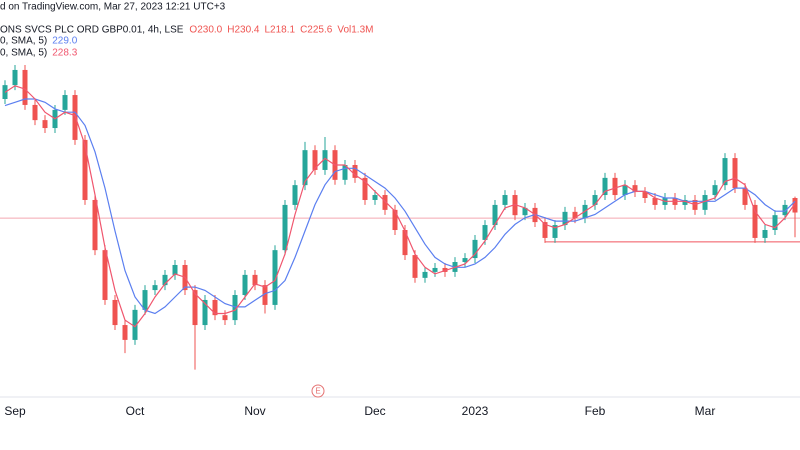 Image resolution: width=800 pixels, height=450 pixels. Describe the element at coordinates (595, 411) in the screenshot. I see `x-tick-label: Feb` at that location.